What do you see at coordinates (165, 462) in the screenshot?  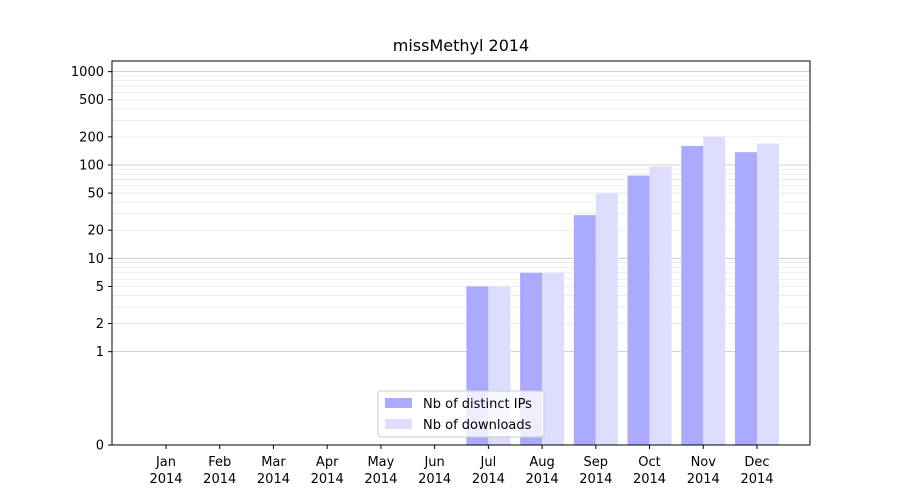 I see `x-tick-label-month: Jan` at bounding box center [165, 462].